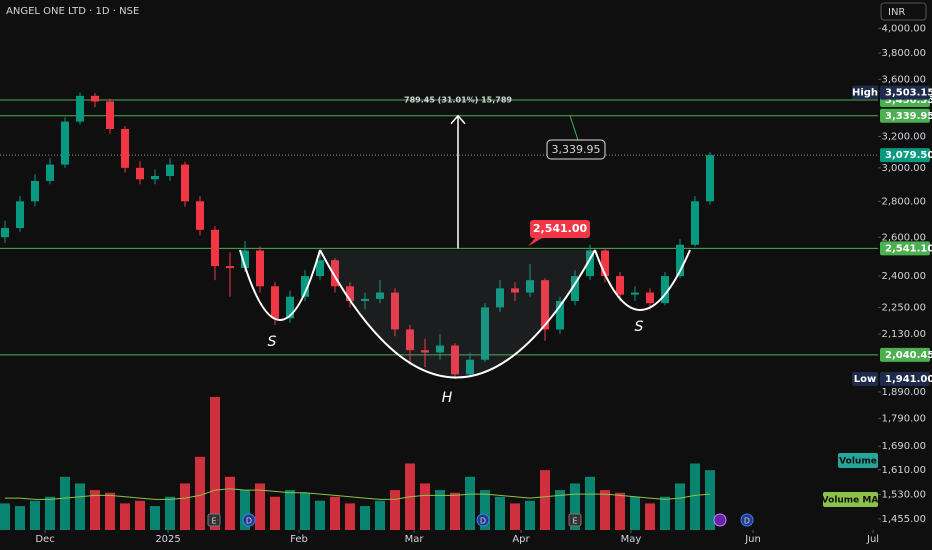  What do you see at coordinates (903, 307) in the screenshot?
I see `y-tick-label: 2,250.00` at bounding box center [903, 307].